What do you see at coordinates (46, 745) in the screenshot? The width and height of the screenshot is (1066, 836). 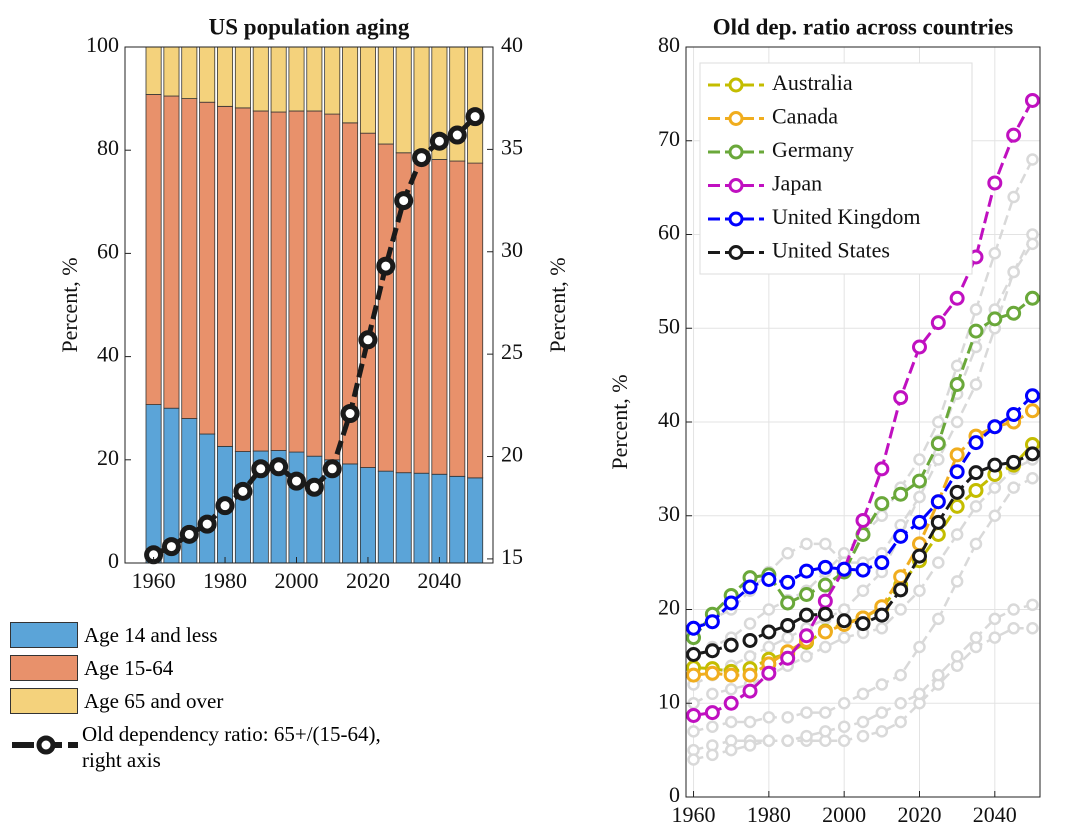 I see `legend-marker` at bounding box center [46, 745].